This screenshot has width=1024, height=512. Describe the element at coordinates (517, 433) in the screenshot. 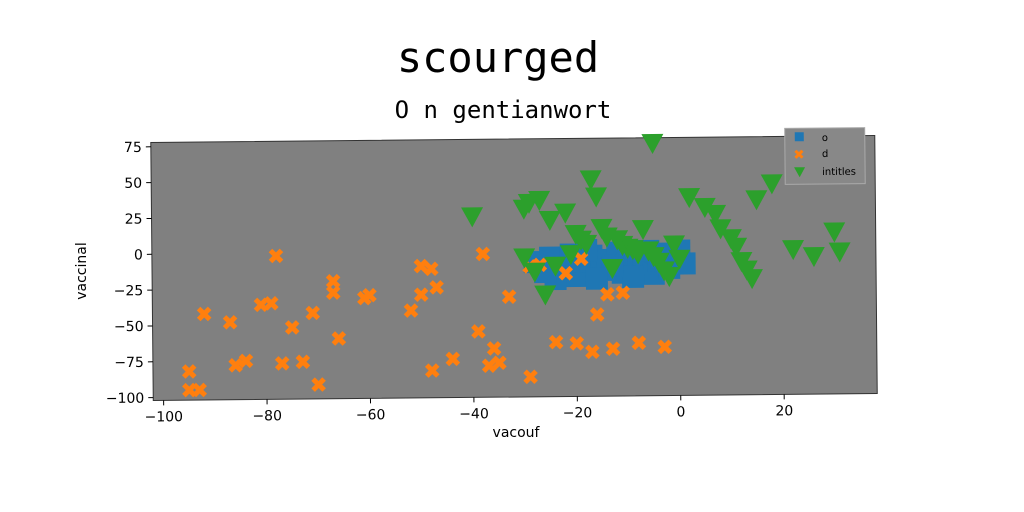

I see `x-axis-label: vacouf` at that location.